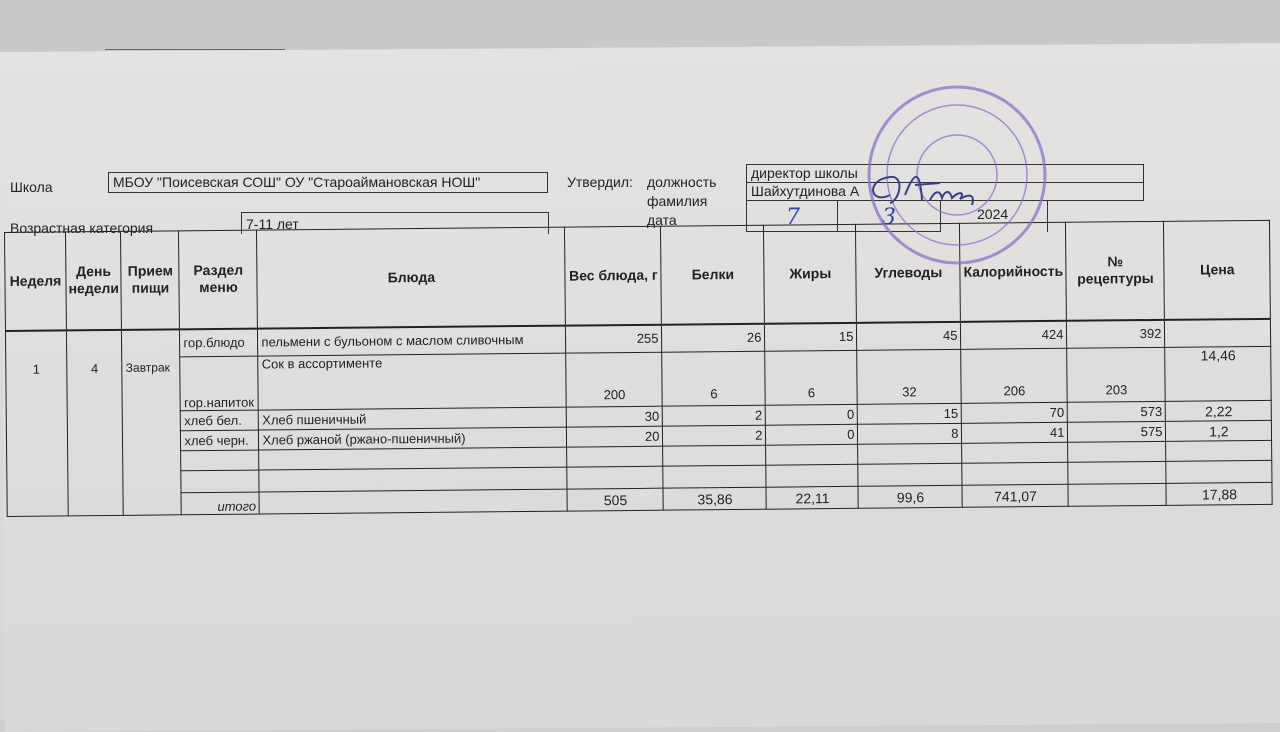  What do you see at coordinates (811, 337) in the screenshot?
I see `fat-cell: 15` at bounding box center [811, 337].